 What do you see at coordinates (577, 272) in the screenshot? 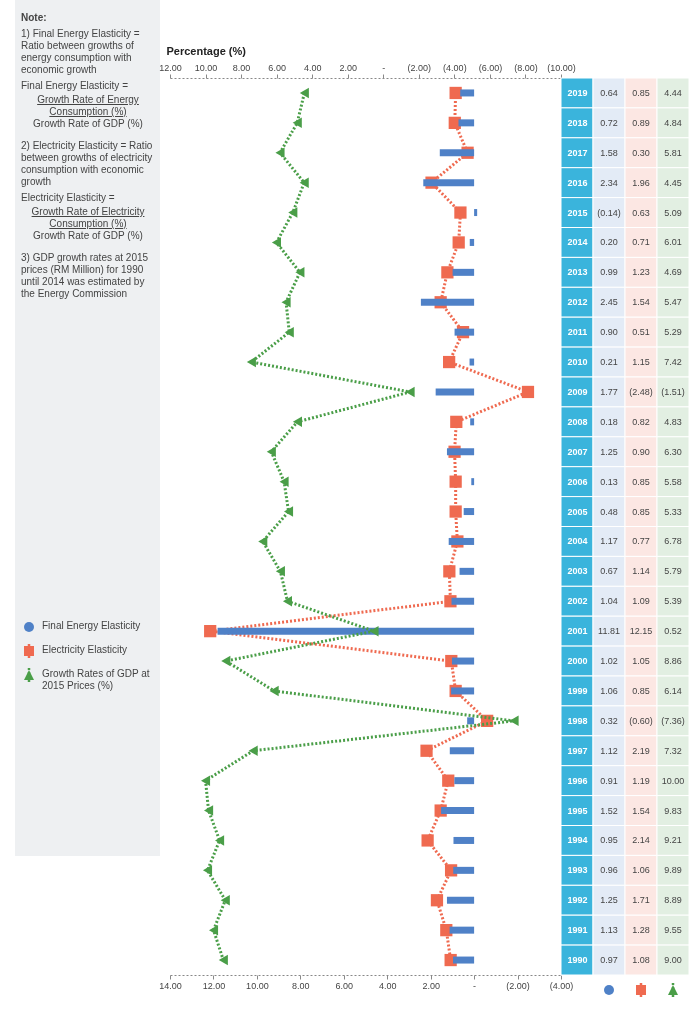
I see `y-tick-label: 2013` at bounding box center [577, 272].